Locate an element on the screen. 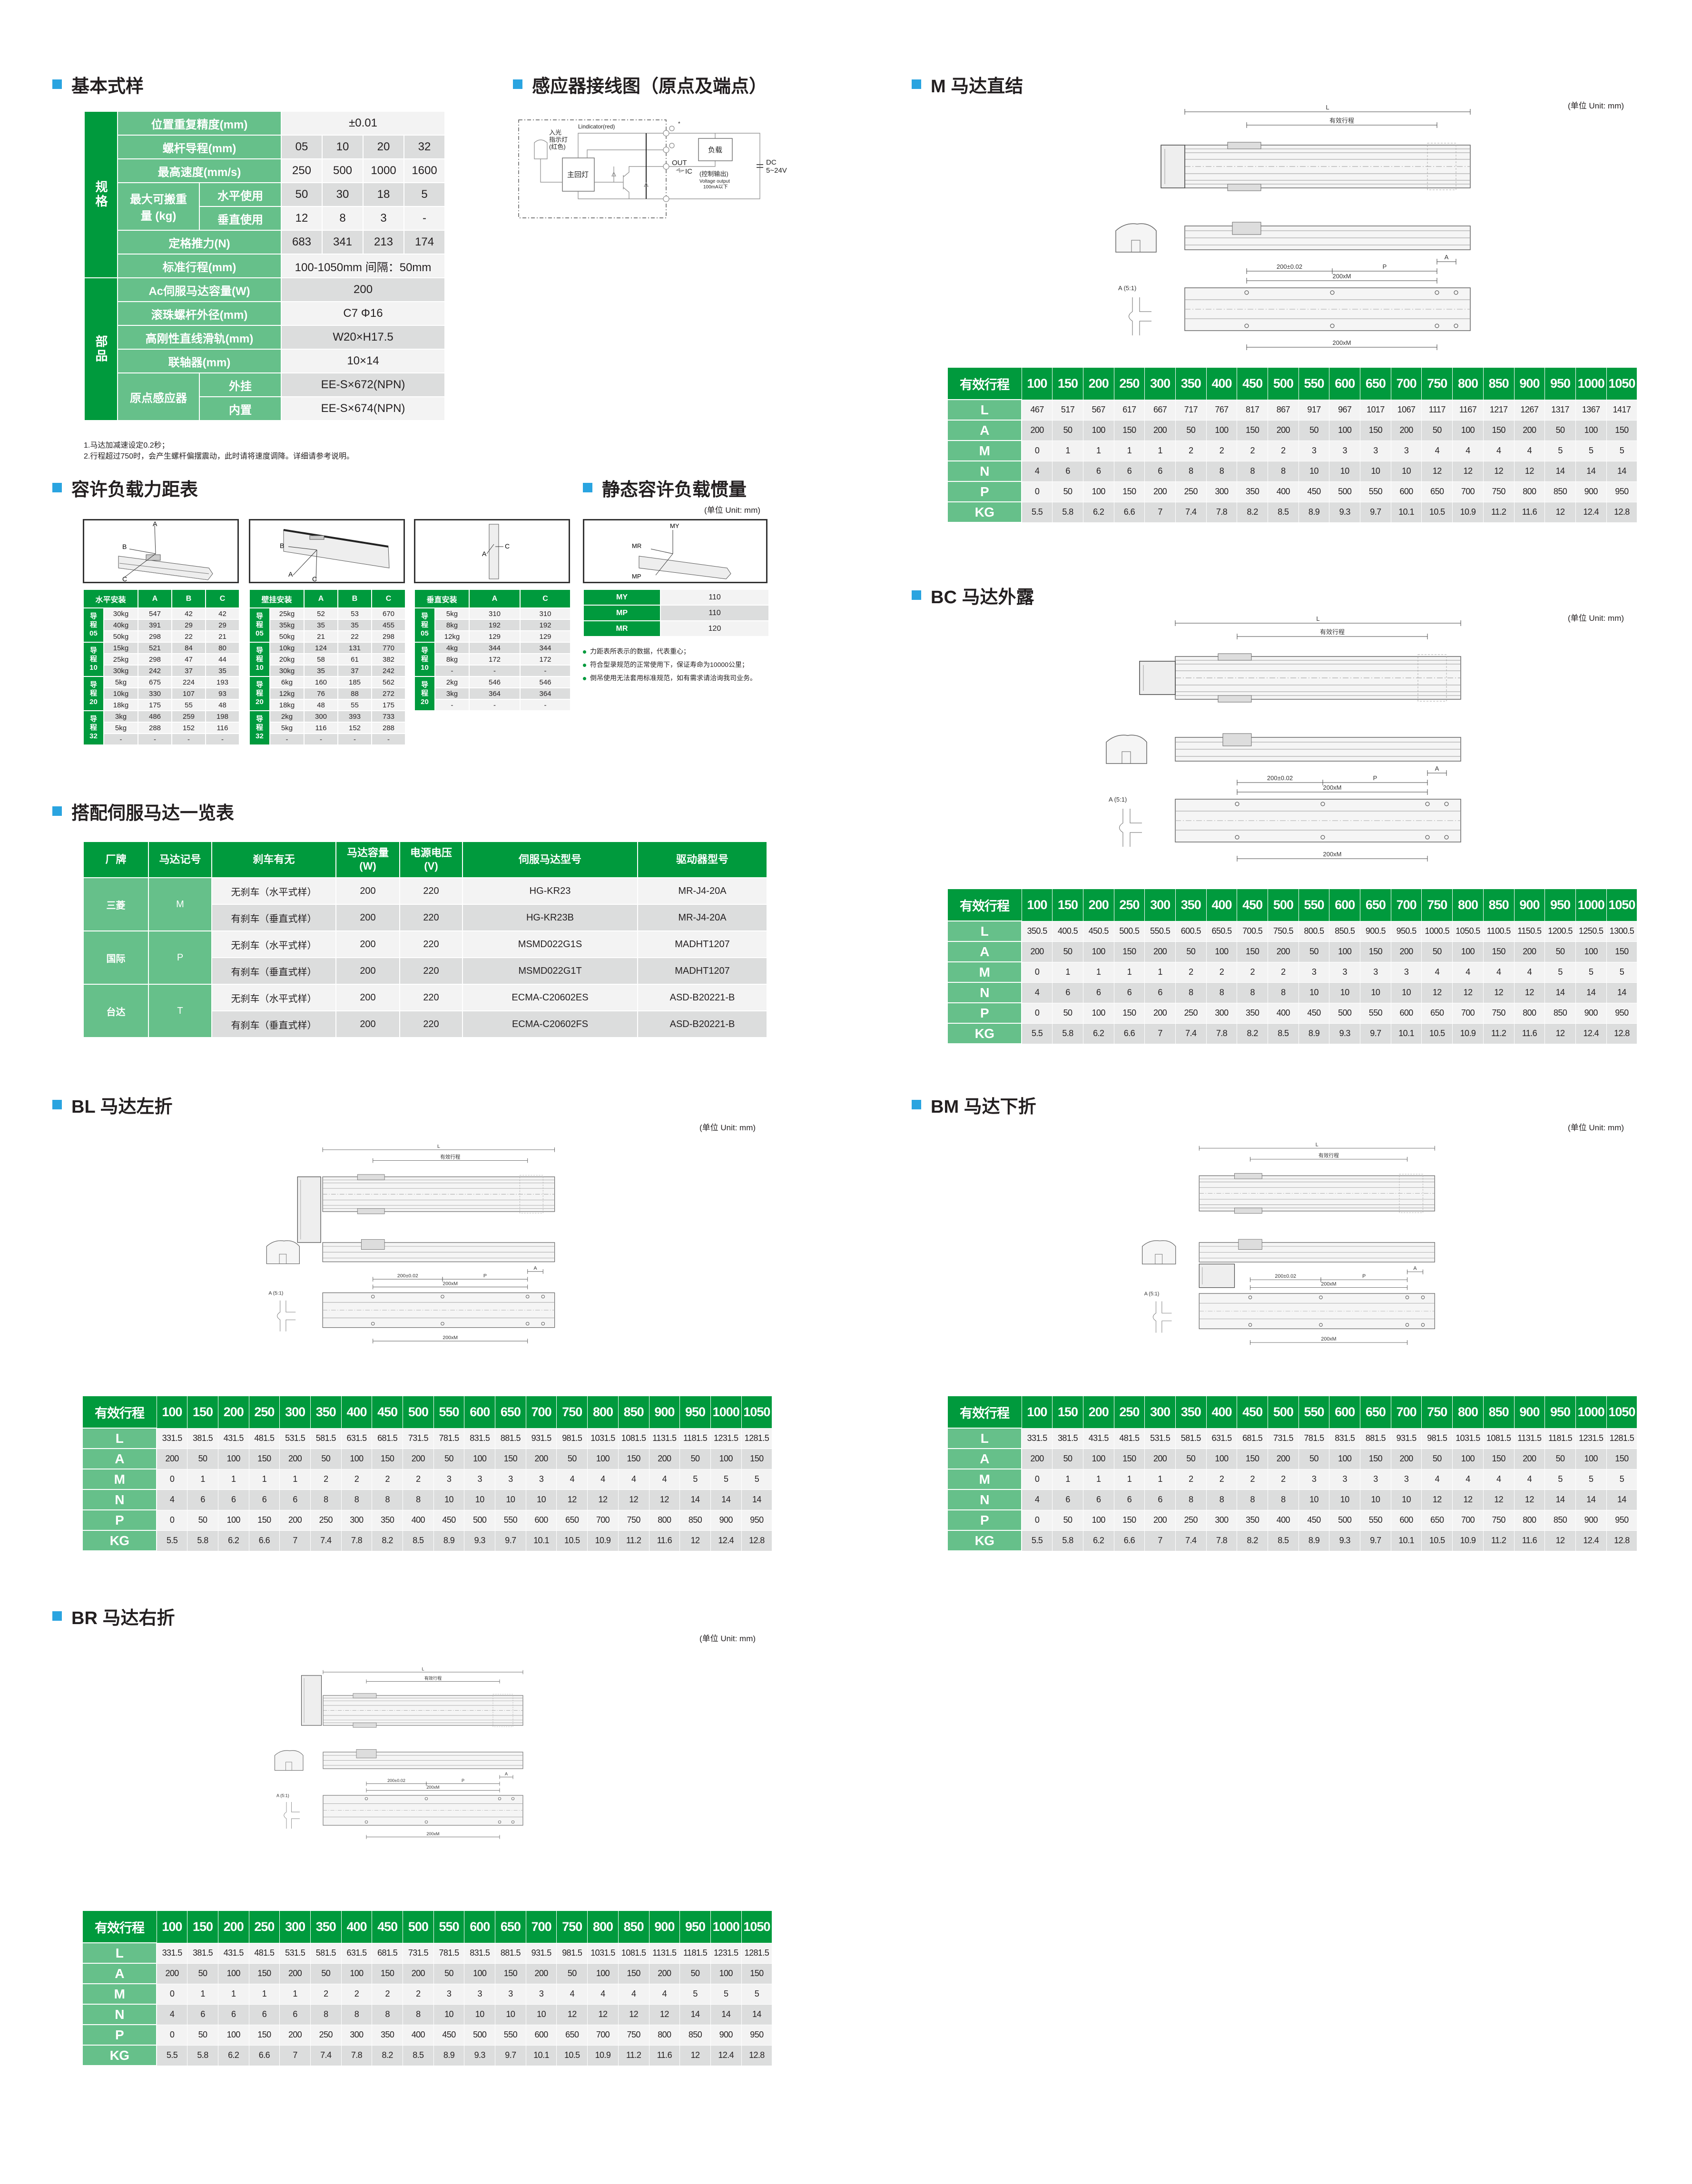 The height and width of the screenshot is (2184, 1692). stroke-column-header: 150 is located at coordinates (1067, 1412).